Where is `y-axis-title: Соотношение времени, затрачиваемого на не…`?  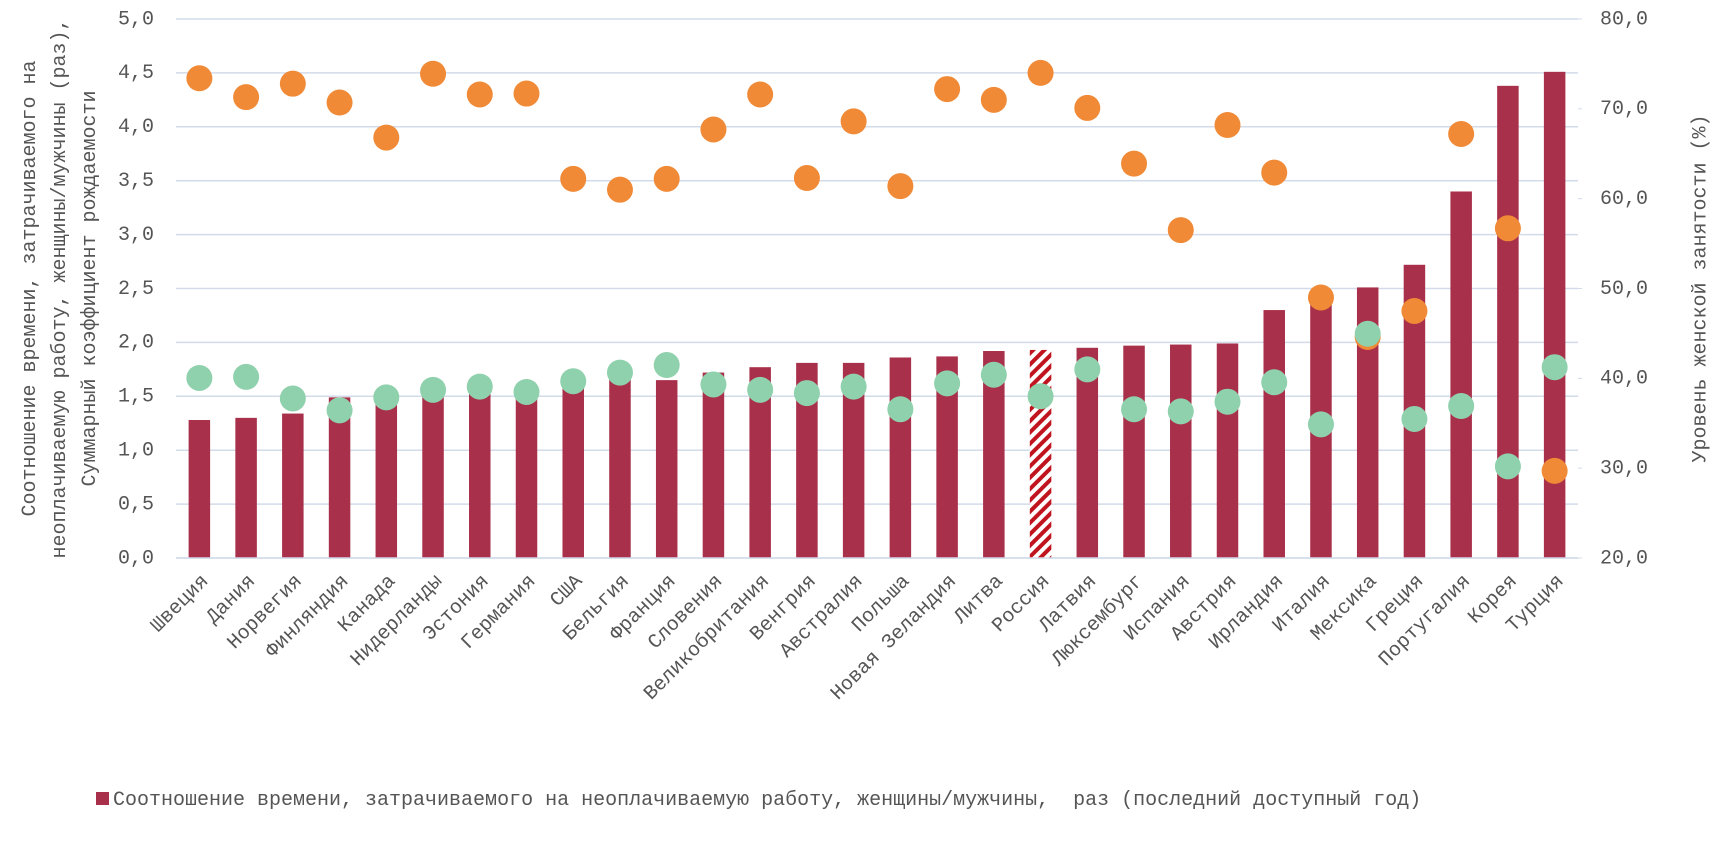 y-axis-title: Соотношение времени, затрачиваемого на не… is located at coordinates (60, 288).